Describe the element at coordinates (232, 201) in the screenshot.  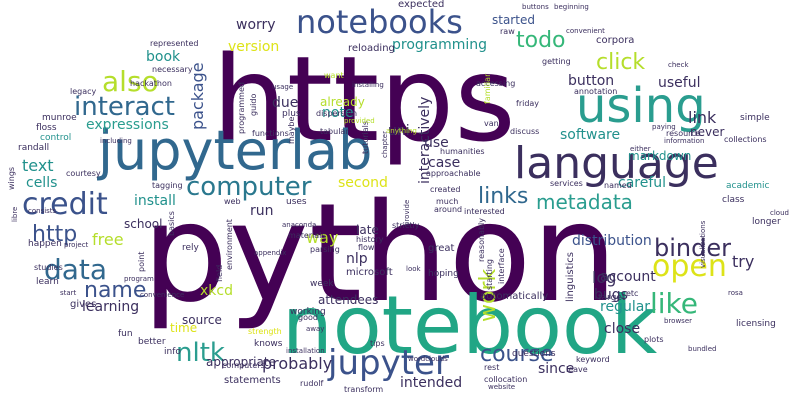
I see `word-web: web` at that location.